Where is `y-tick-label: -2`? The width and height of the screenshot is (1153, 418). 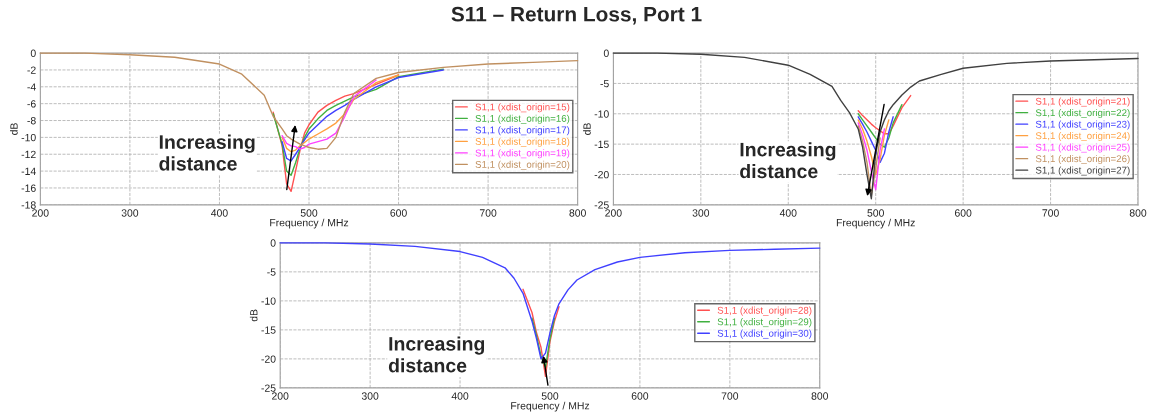
y-tick-label: -2 is located at coordinates (31, 70).